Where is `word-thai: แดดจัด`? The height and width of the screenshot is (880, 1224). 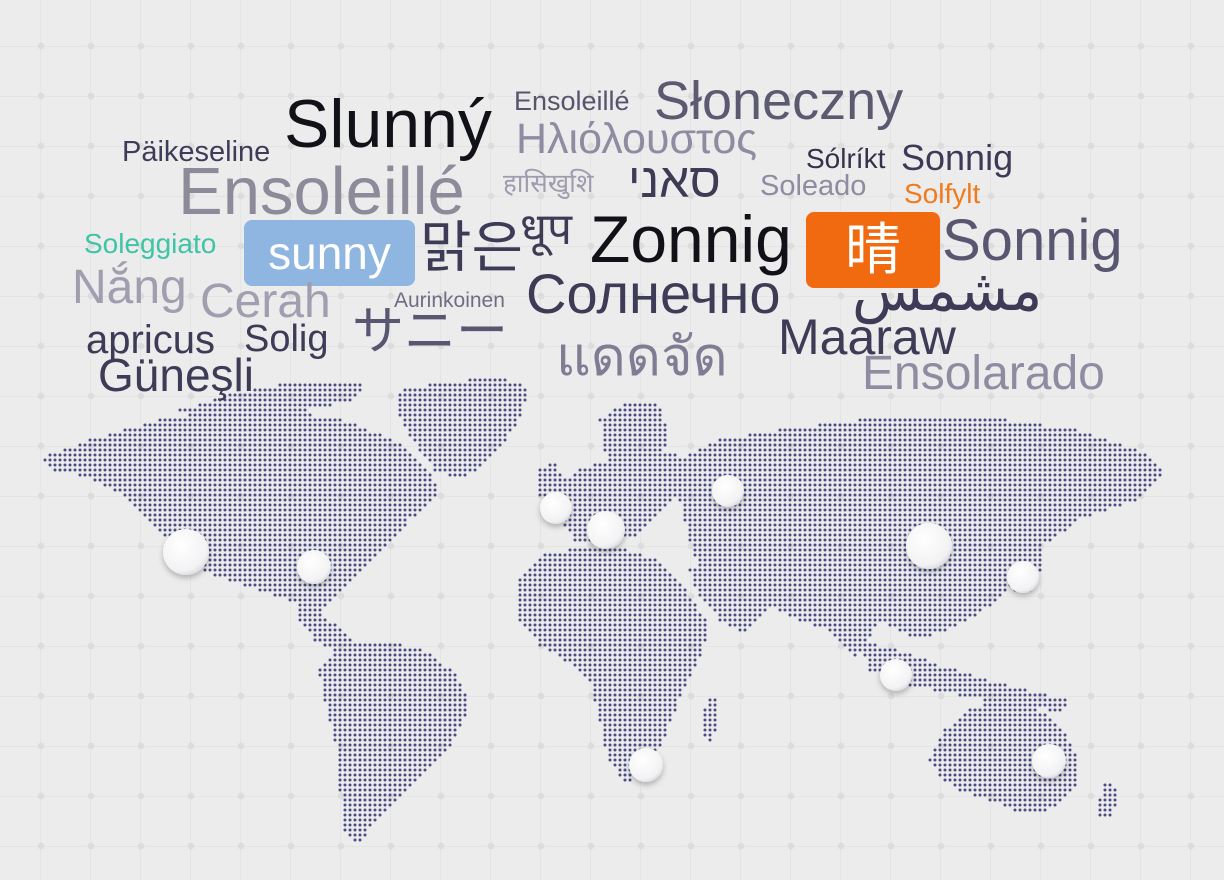
word-thai: แดดจัด is located at coordinates (642, 357).